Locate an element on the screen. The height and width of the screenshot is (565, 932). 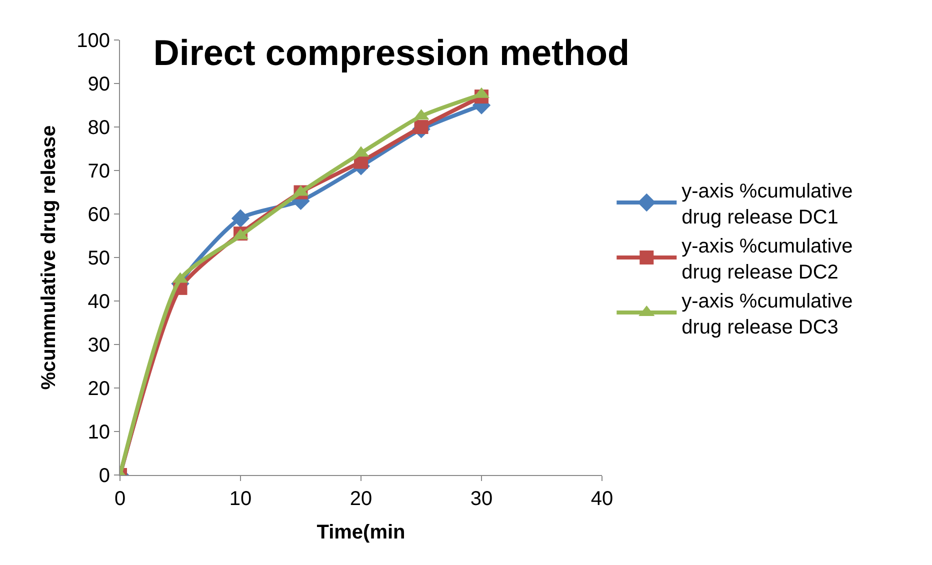
y-tick-label: 100 is located at coordinates (93, 41).